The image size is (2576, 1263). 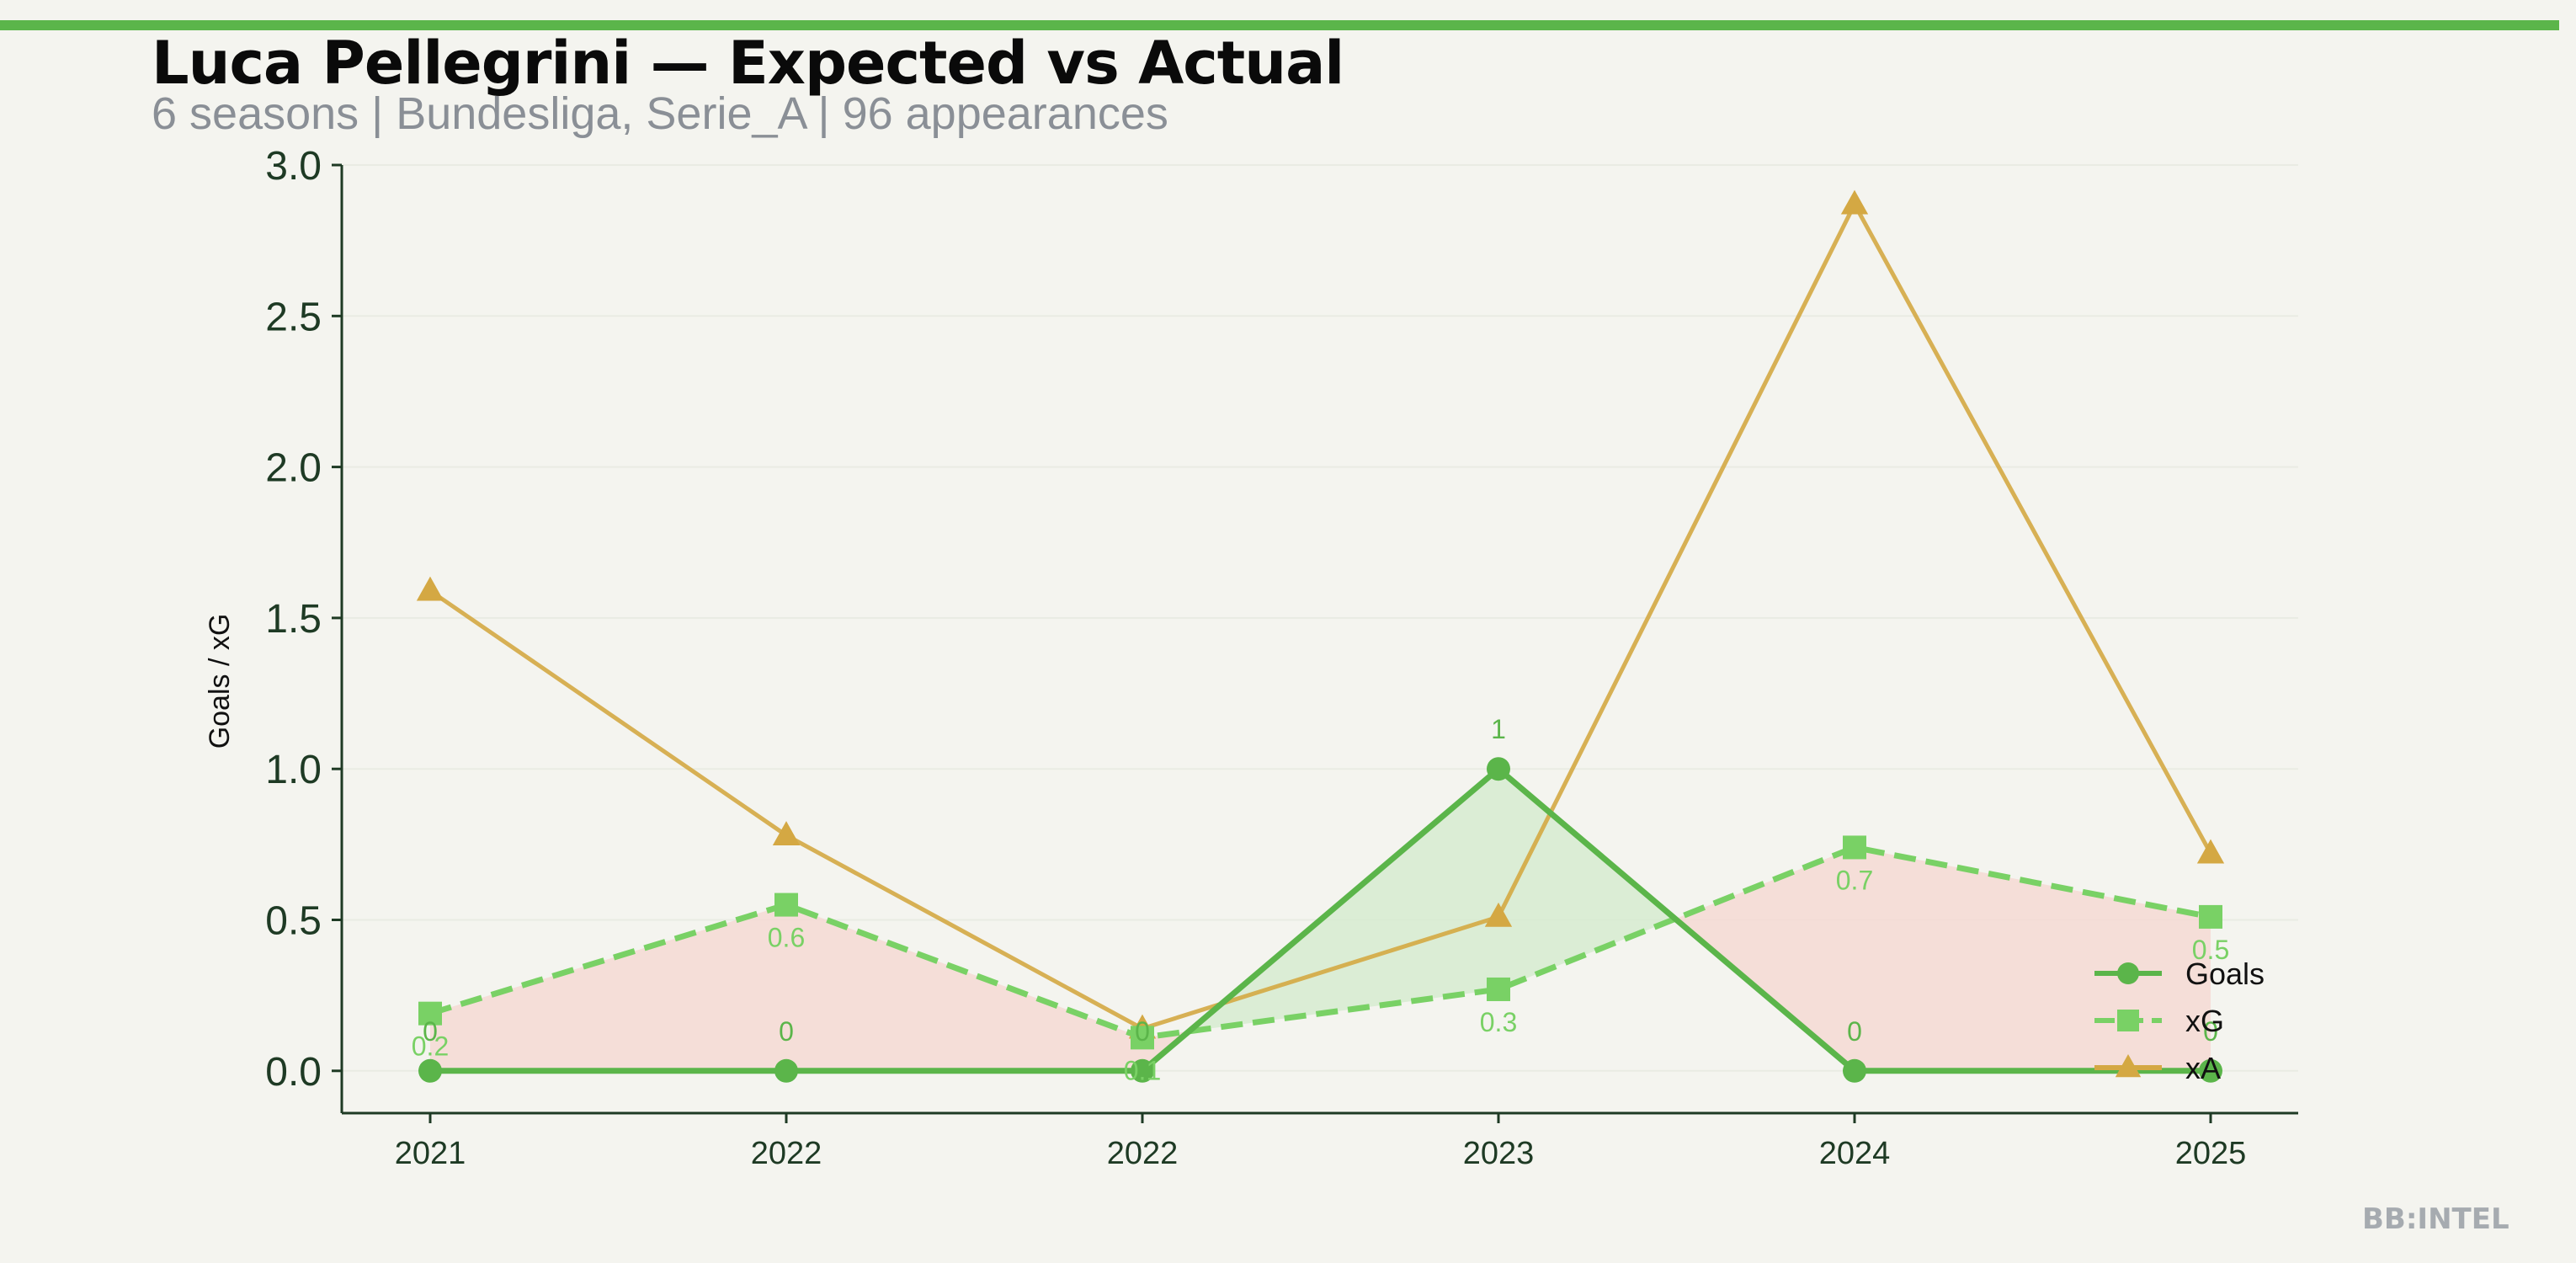 What do you see at coordinates (2210, 950) in the screenshot?
I see `xg-data-label: 0.5` at bounding box center [2210, 950].